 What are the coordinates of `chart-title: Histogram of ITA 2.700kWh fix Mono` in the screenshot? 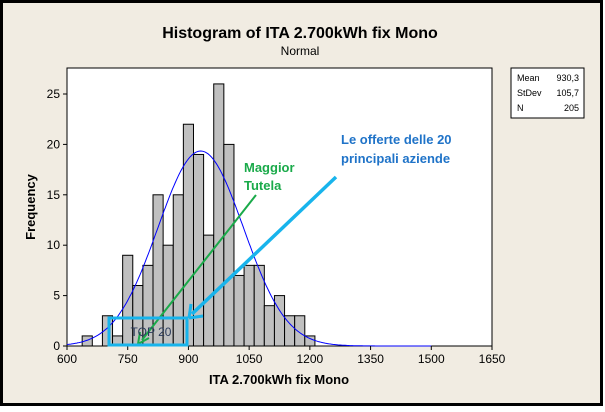 It's located at (300, 33).